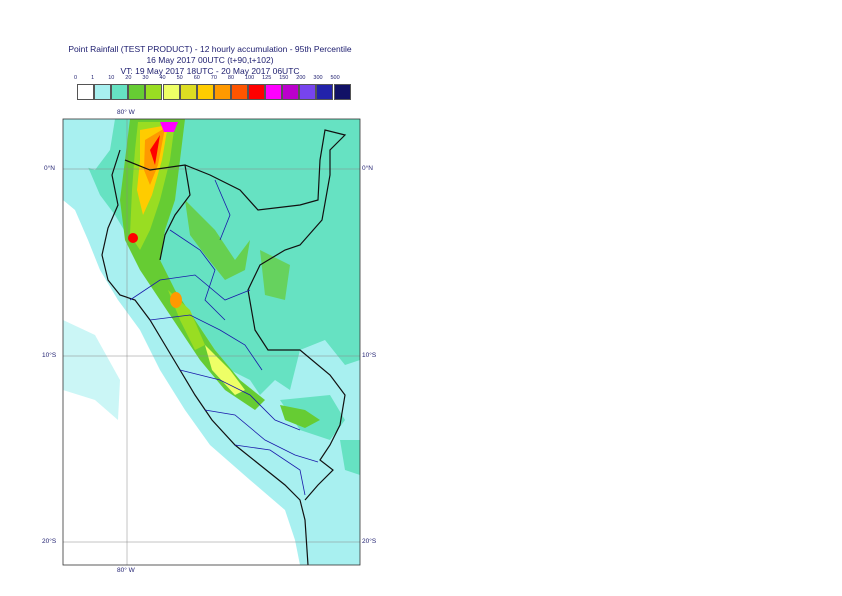 The height and width of the screenshot is (596, 842). Describe the element at coordinates (369, 541) in the screenshot. I see `lat-label-20s-right: 20°S` at that location.